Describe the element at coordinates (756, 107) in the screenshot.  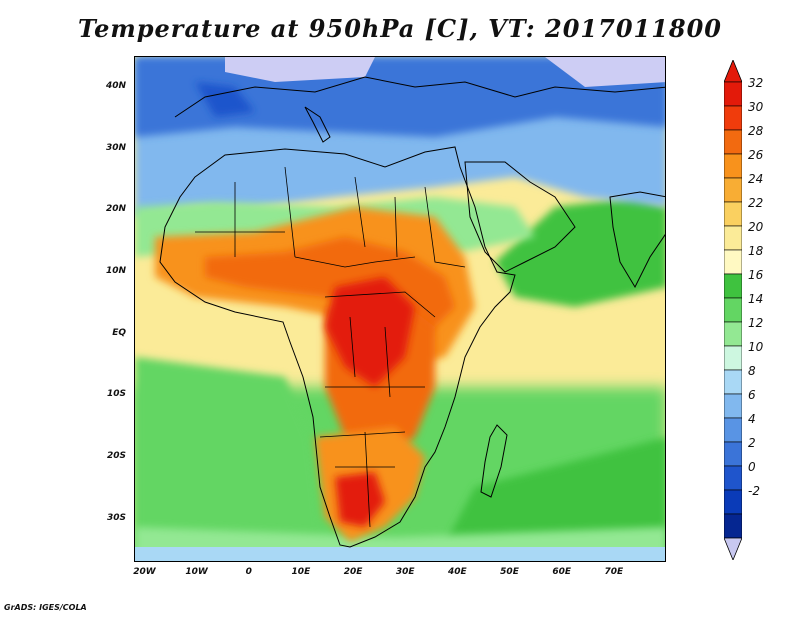
I see `colorbar-tick-label: 30` at that location.